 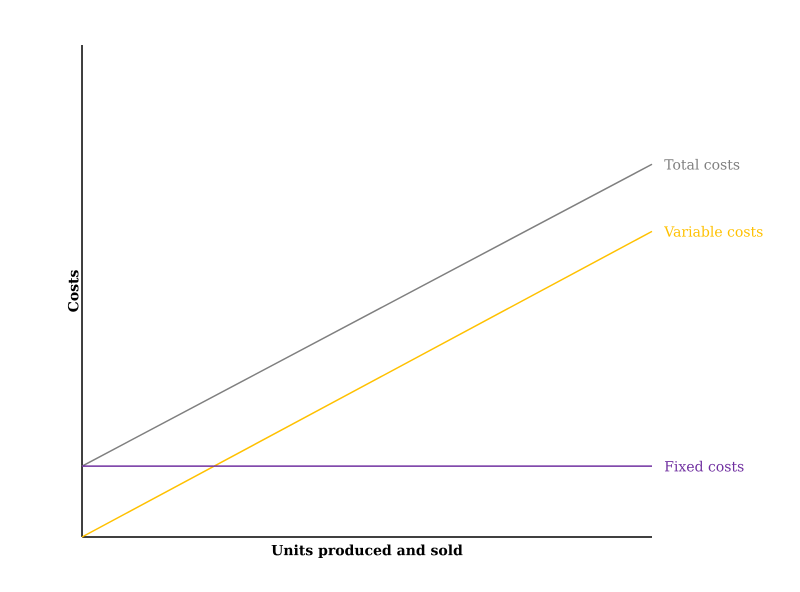 What do you see at coordinates (367, 551) in the screenshot?
I see `x-axis-title: Units produced and sold` at bounding box center [367, 551].